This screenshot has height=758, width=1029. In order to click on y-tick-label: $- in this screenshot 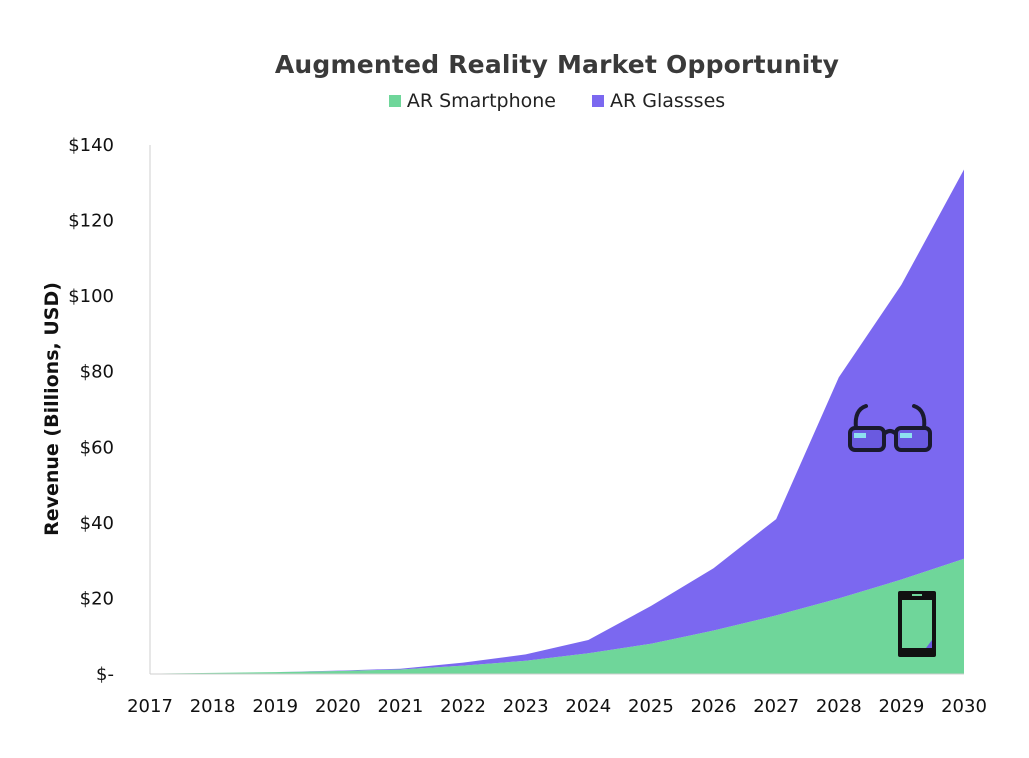, I will do `click(105, 674)`.